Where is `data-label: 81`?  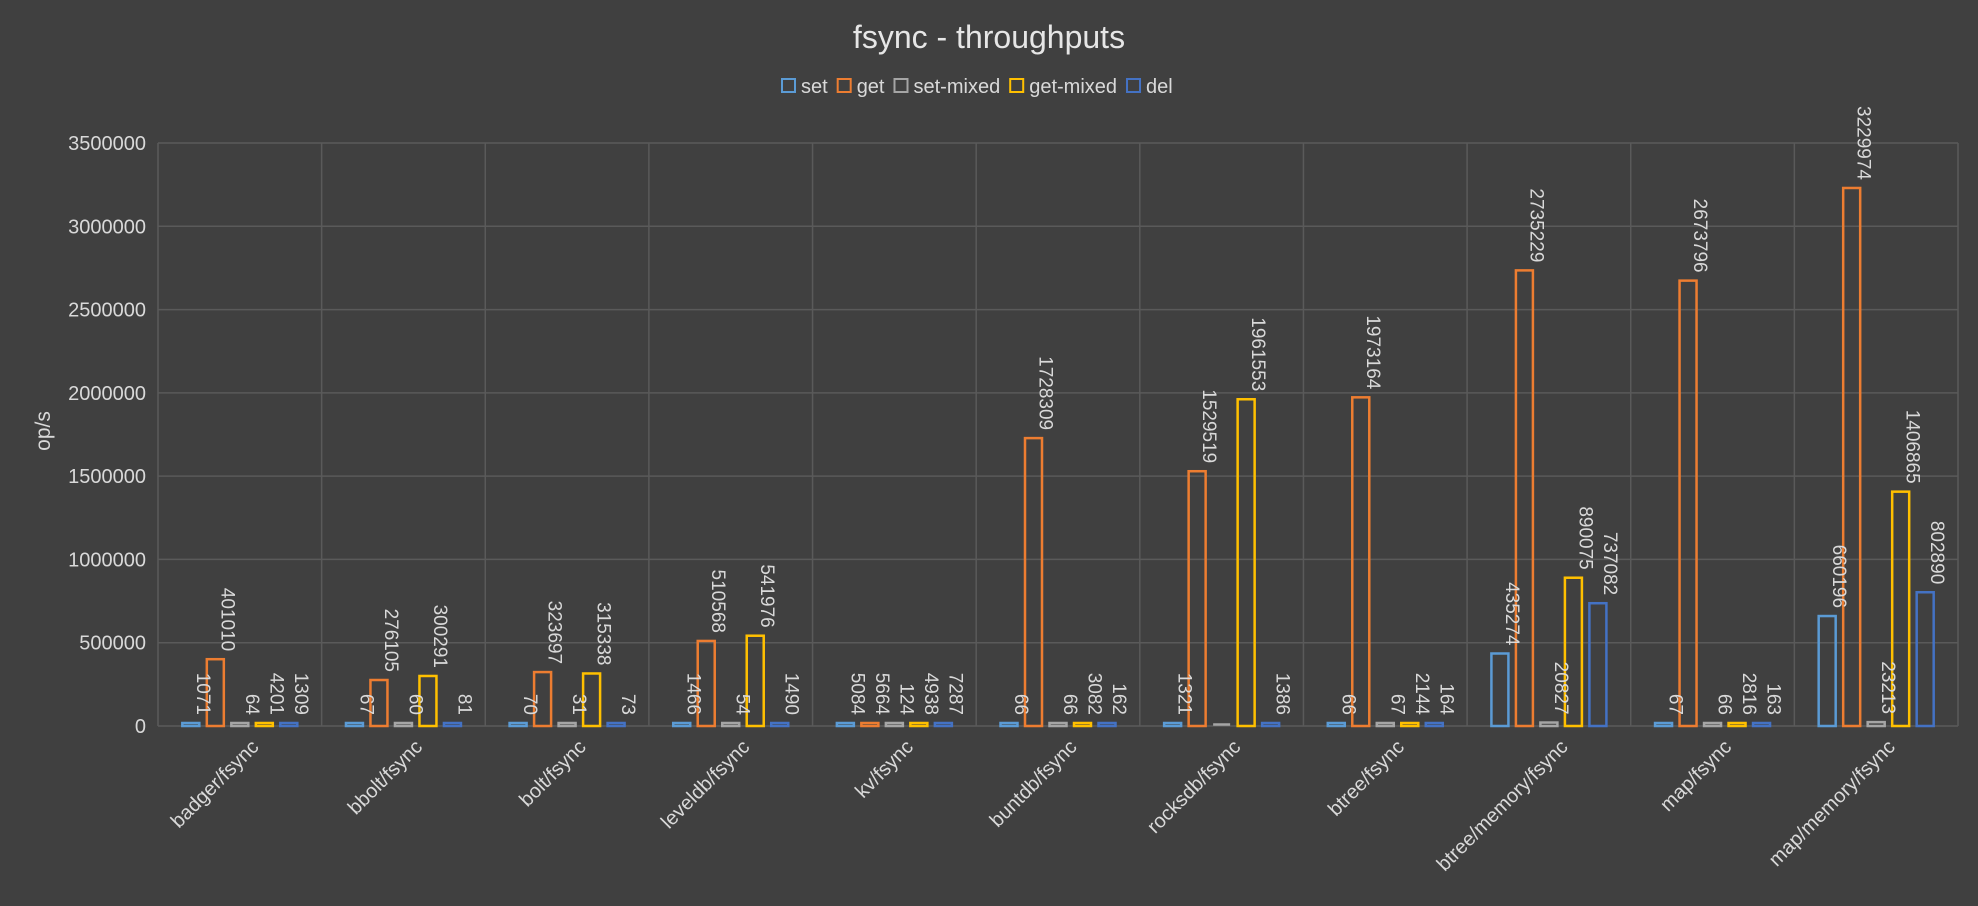
data-label: 81 is located at coordinates (463, 704).